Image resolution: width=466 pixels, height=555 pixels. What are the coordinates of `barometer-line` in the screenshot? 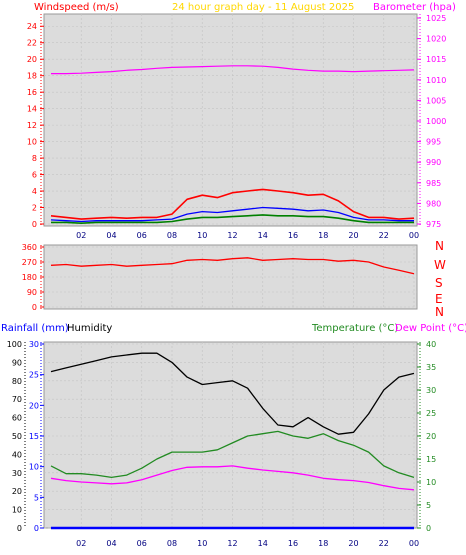 It's located at (233, 70).